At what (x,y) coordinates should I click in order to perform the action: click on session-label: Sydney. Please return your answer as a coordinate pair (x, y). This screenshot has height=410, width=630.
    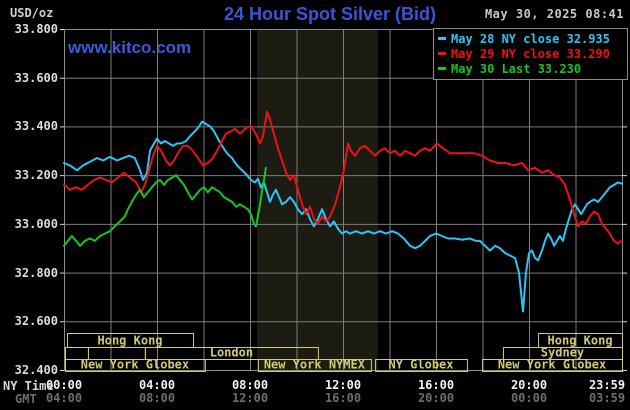
    Looking at the image, I should click on (562, 353).